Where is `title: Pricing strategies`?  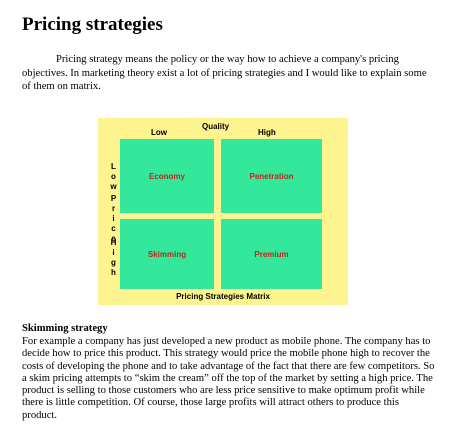
title: Pricing strategies is located at coordinates (92, 24).